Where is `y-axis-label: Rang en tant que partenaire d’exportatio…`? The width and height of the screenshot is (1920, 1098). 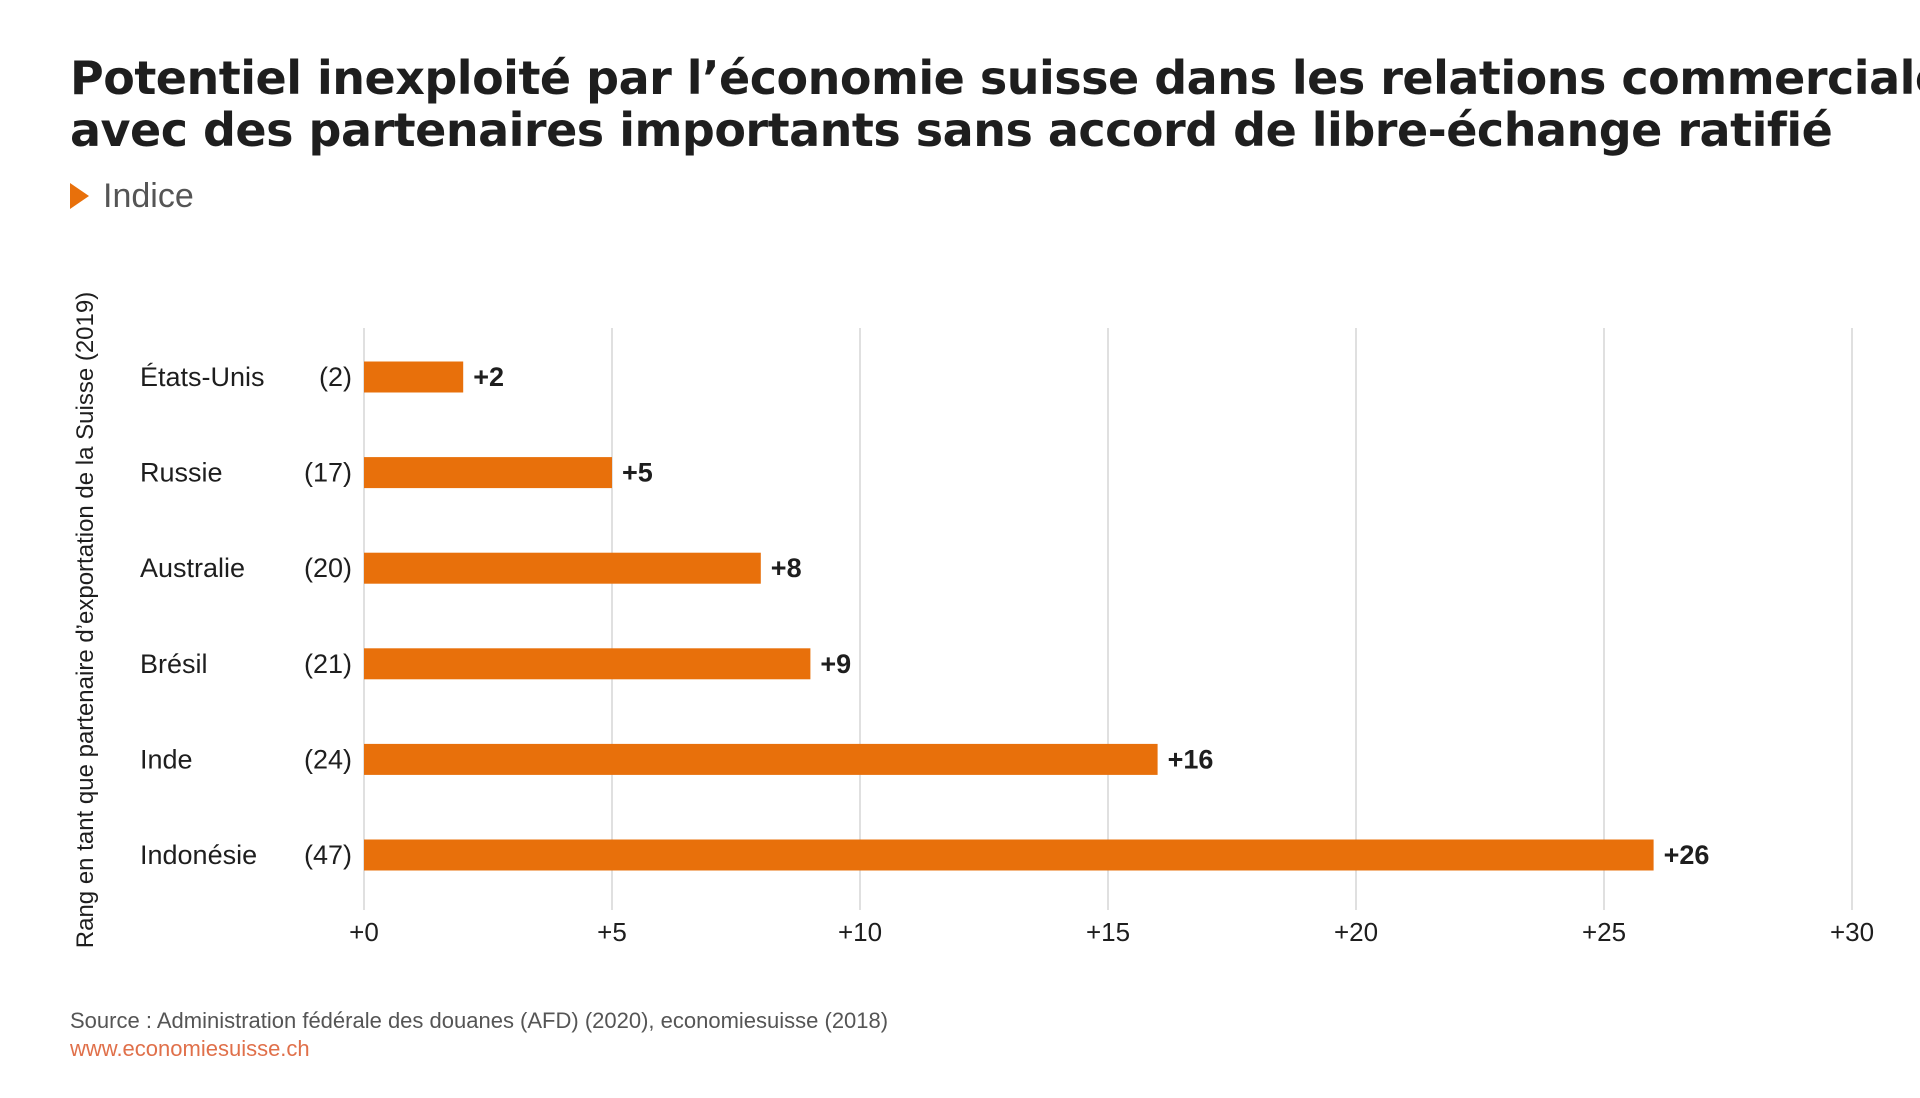 y-axis-label: Rang en tant que partenaire d’exportatio… is located at coordinates (85, 620).